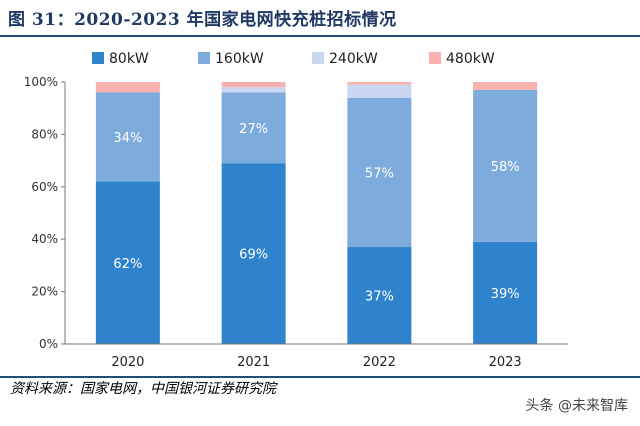  What do you see at coordinates (44, 292) in the screenshot?
I see `y-tick-label: 20%` at bounding box center [44, 292].